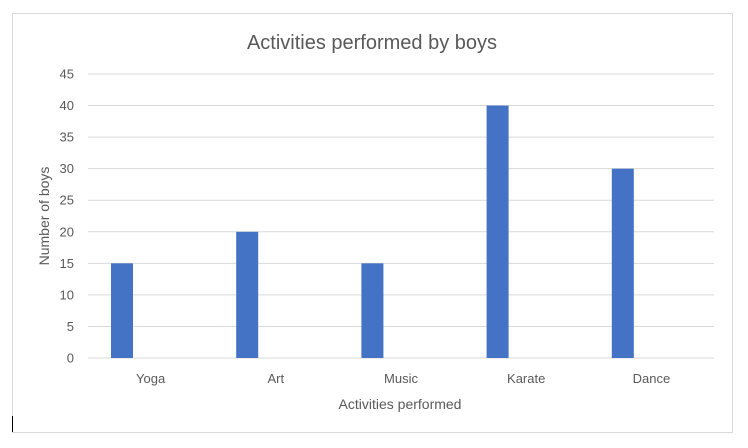 The image size is (748, 448). What do you see at coordinates (70, 326) in the screenshot?
I see `y-tick-label: 5` at bounding box center [70, 326].